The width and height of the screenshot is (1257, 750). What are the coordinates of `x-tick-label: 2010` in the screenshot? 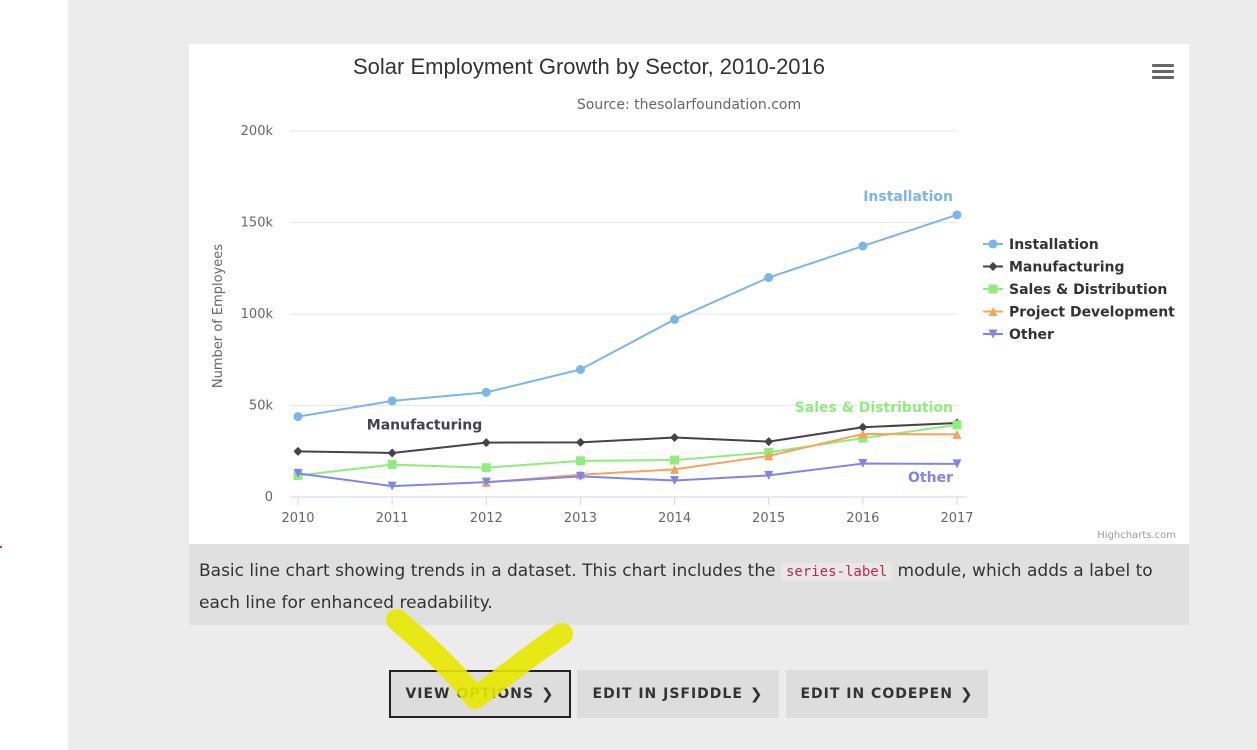 It's located at (297, 518).